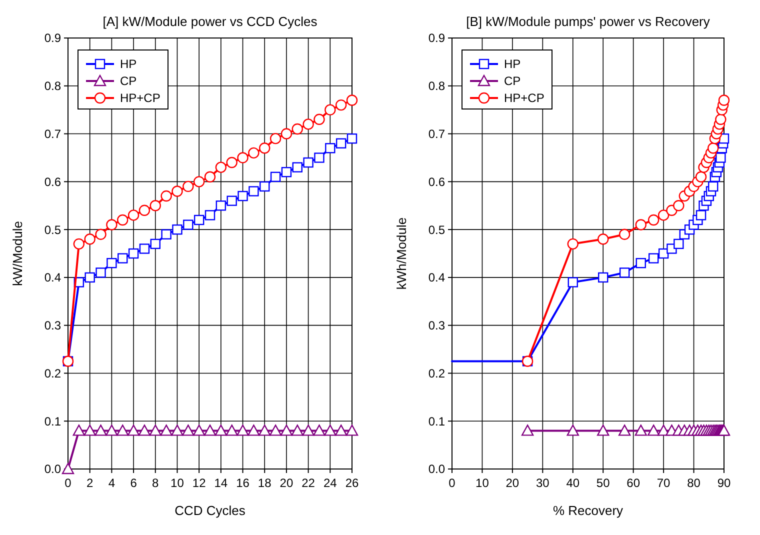  I want to click on x-tick-label: 24, so click(330, 483).